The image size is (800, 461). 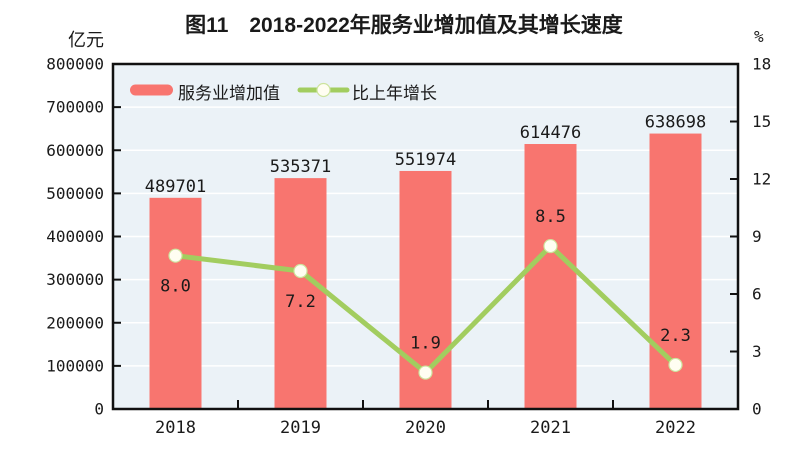 I want to click on line-value-label-2022: 2.3, so click(x=675, y=336).